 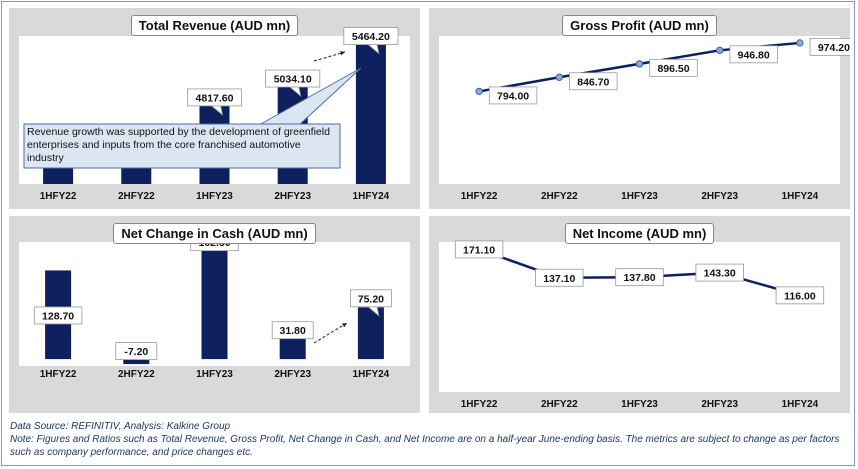 I want to click on data-label: 5464.20, so click(x=371, y=37).